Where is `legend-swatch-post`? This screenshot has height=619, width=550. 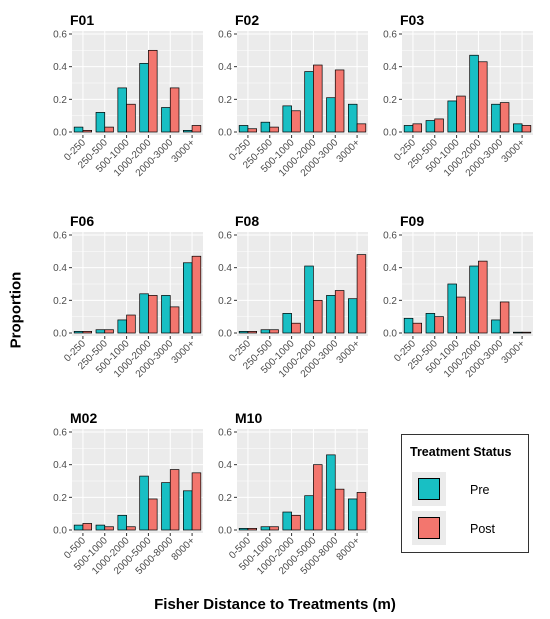
legend-swatch-post is located at coordinates (429, 528).